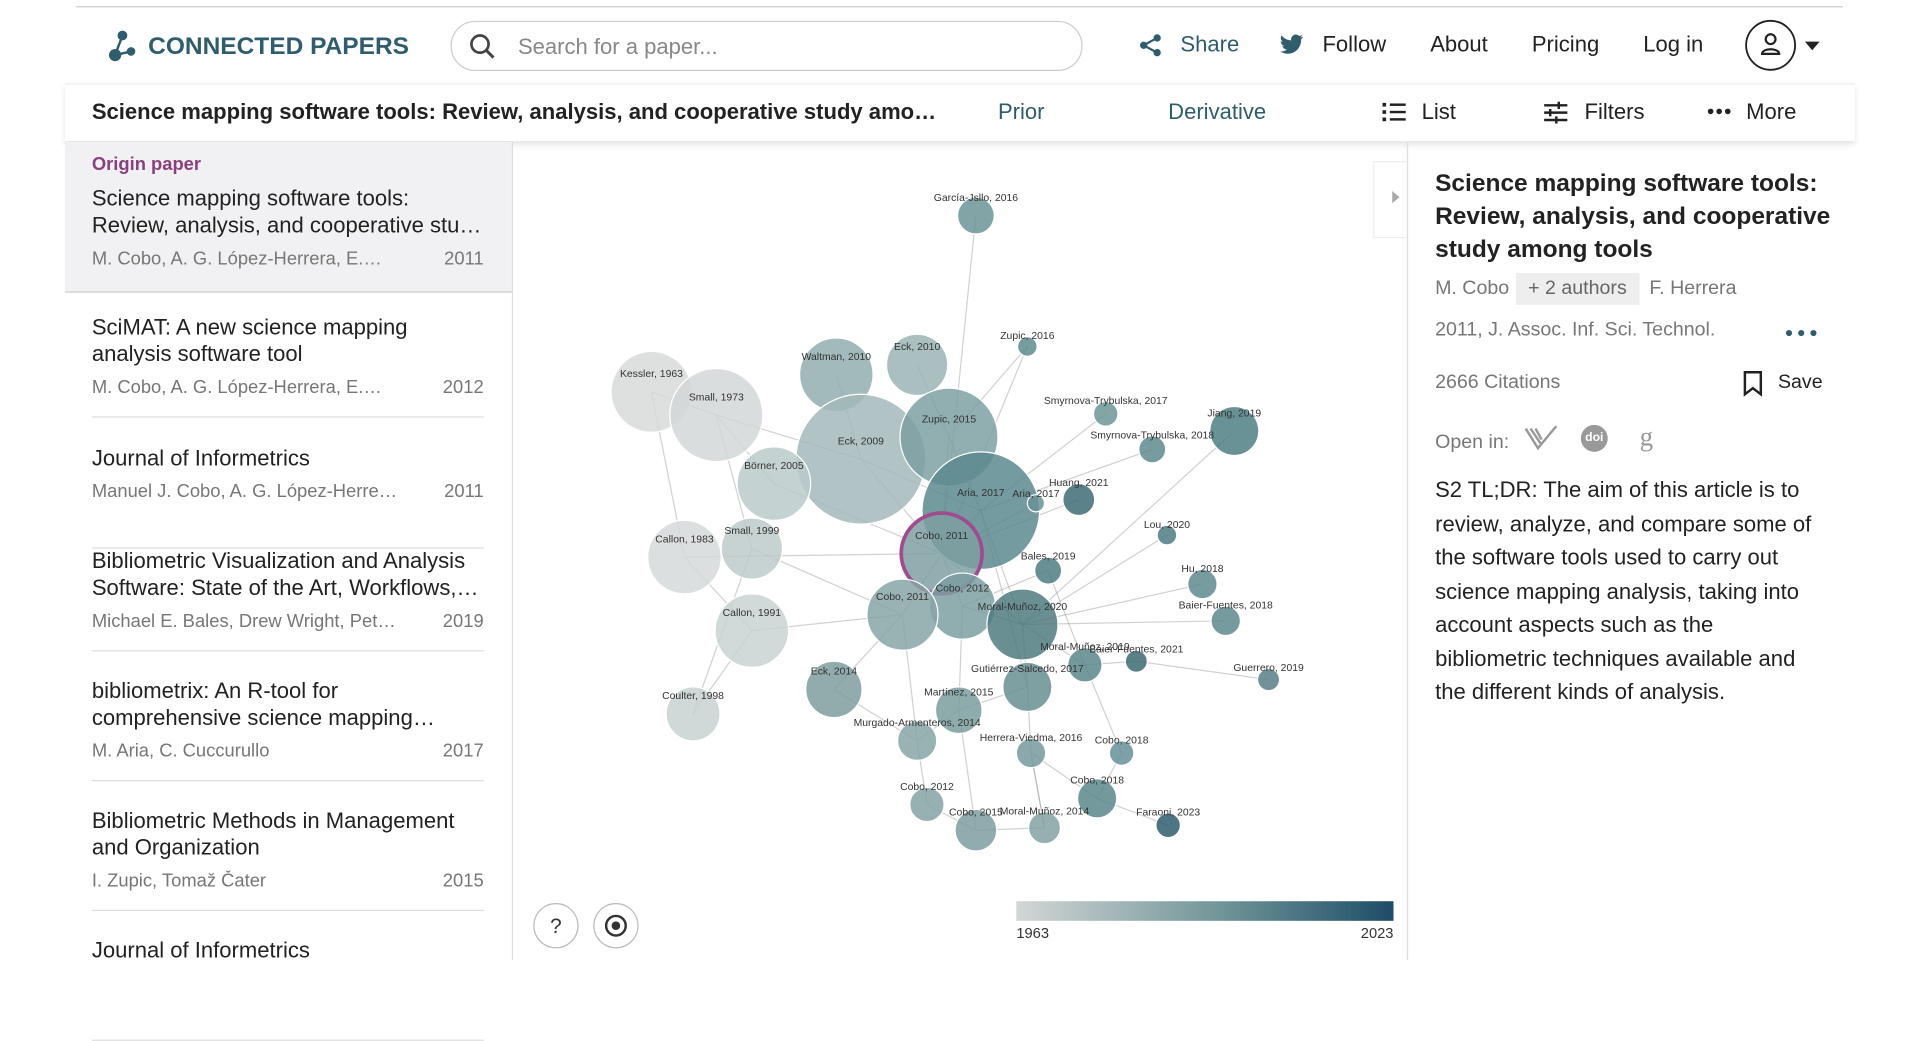 The width and height of the screenshot is (1920, 1041). Describe the element at coordinates (917, 723) in the screenshot. I see `node-label: Murgado-Armenteros, 2014` at that location.